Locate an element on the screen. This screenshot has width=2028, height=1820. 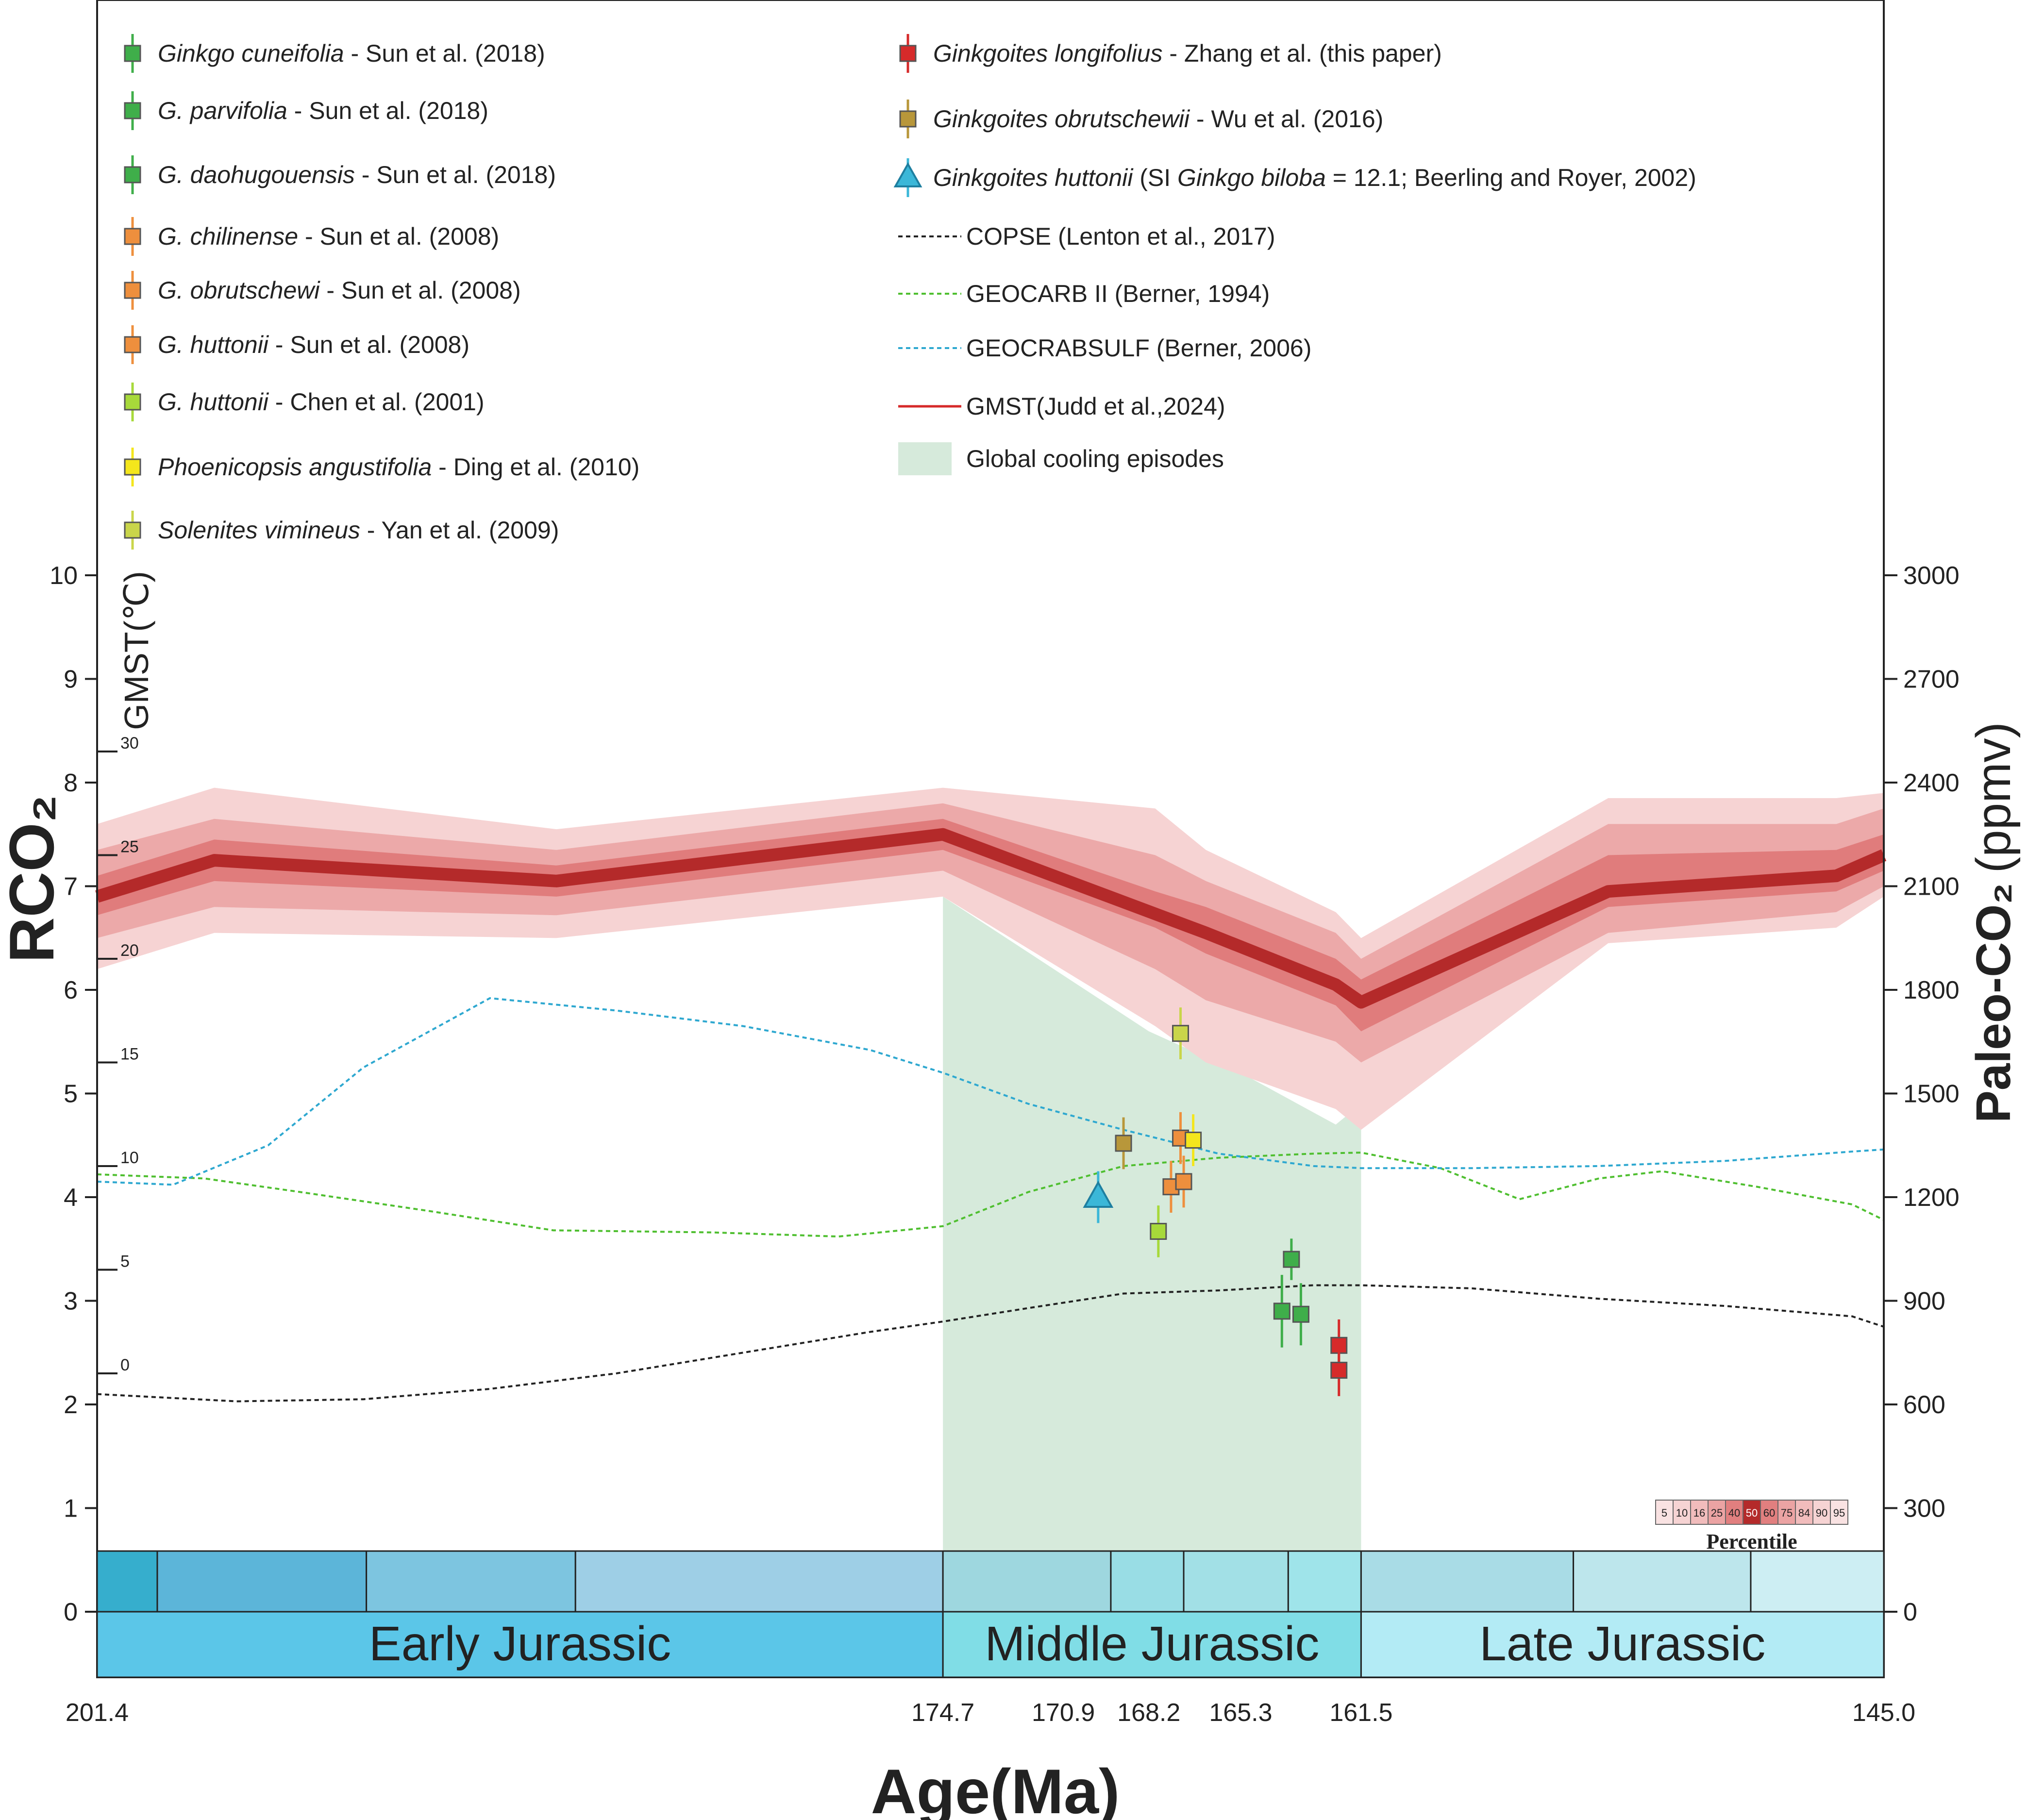
epoch-label-0: Early Jurassic is located at coordinates (520, 1644).